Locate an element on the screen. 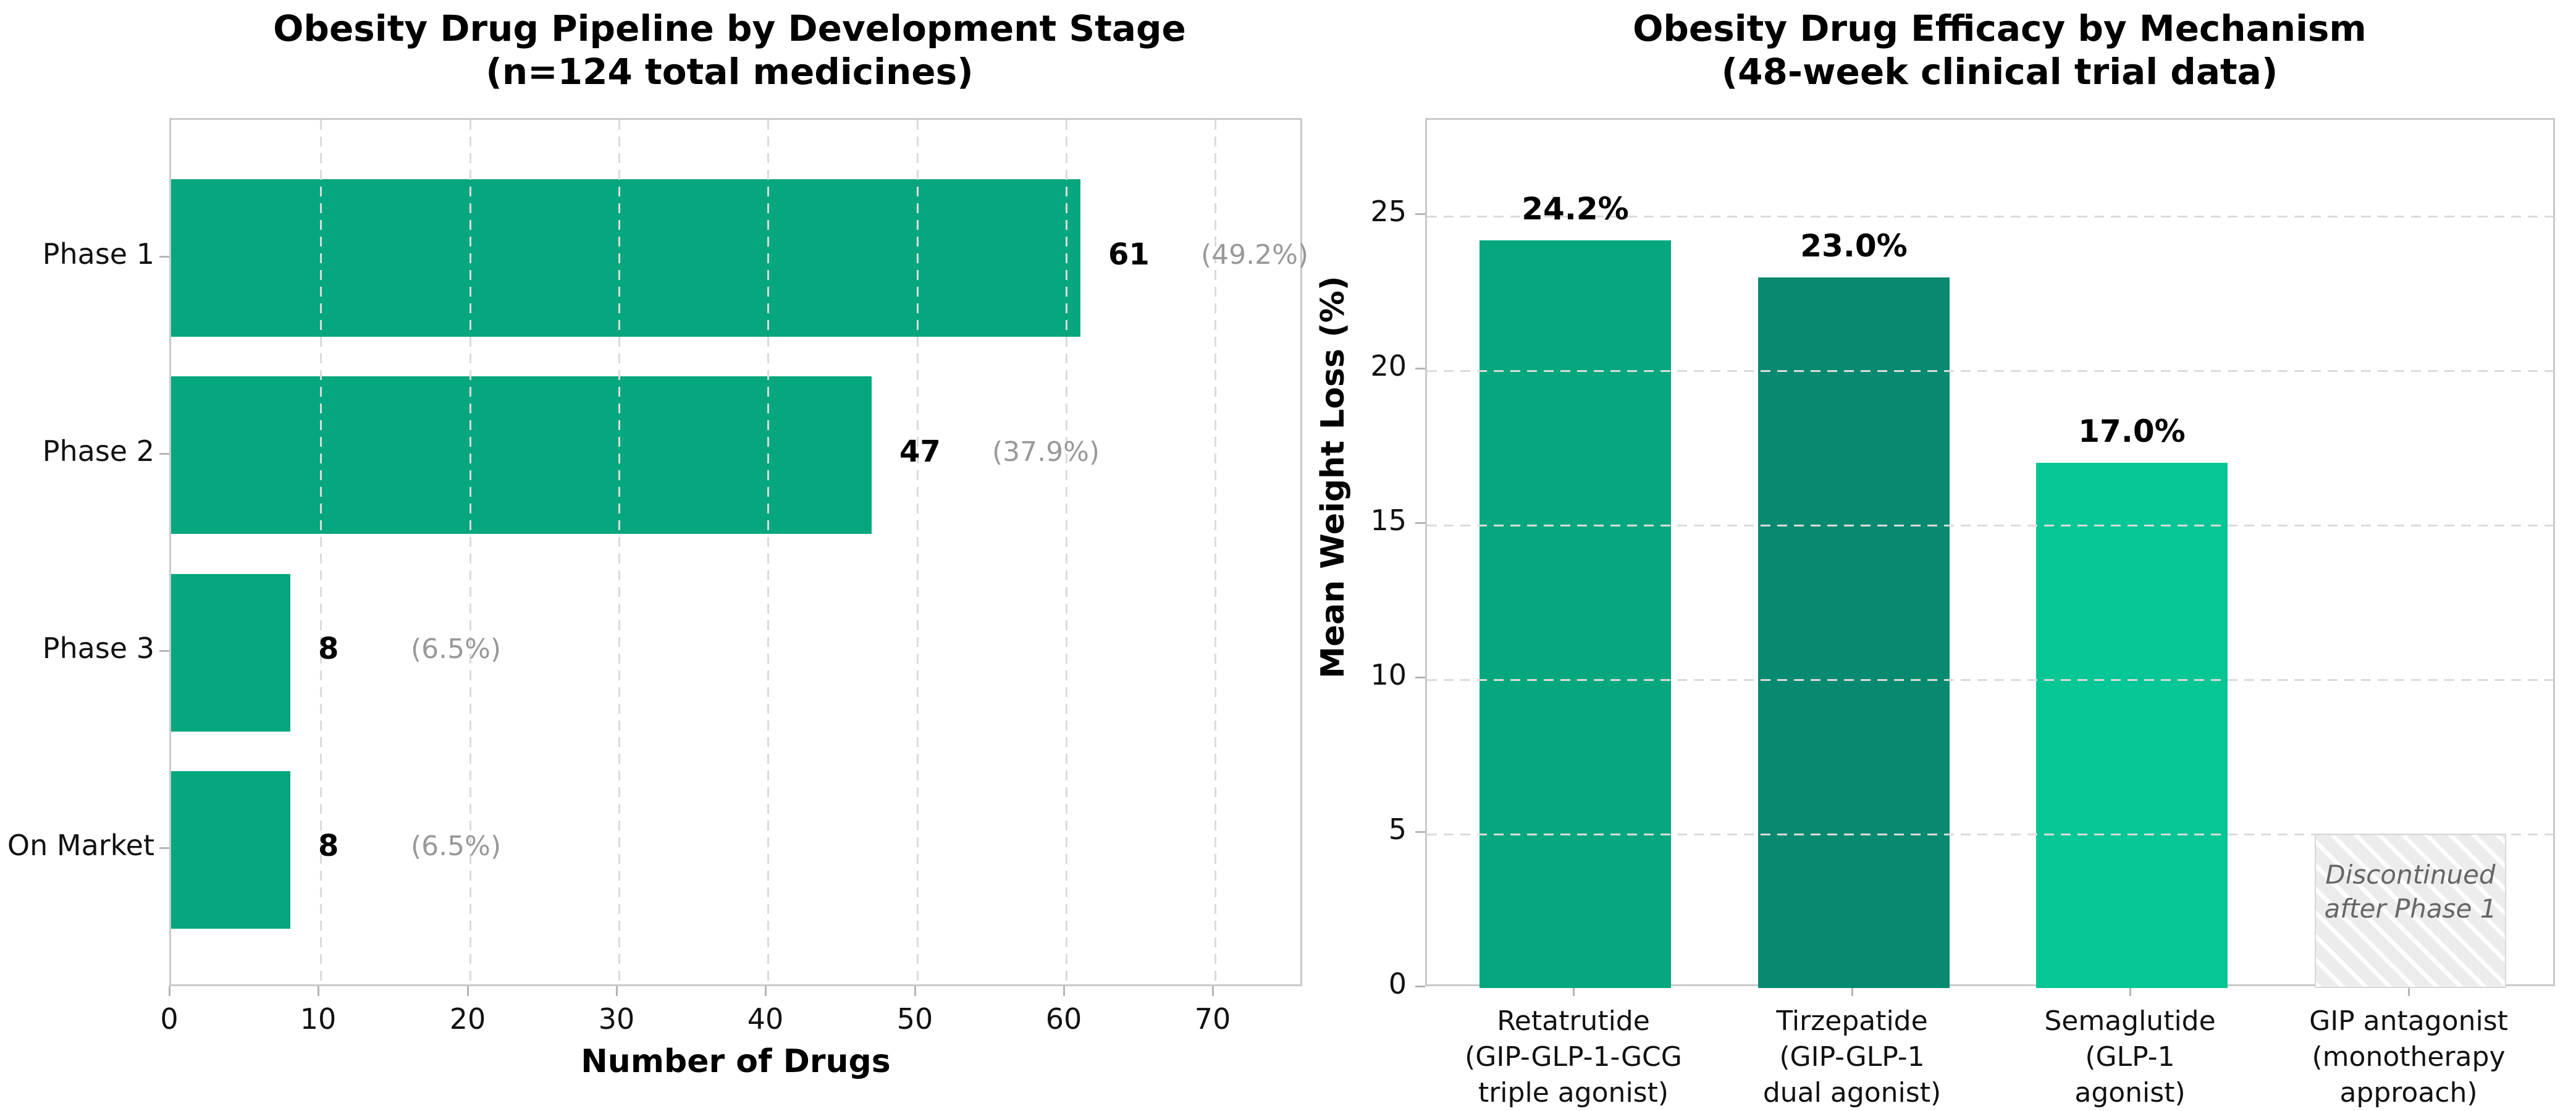  xtick-label-30: 30 is located at coordinates (616, 1019).